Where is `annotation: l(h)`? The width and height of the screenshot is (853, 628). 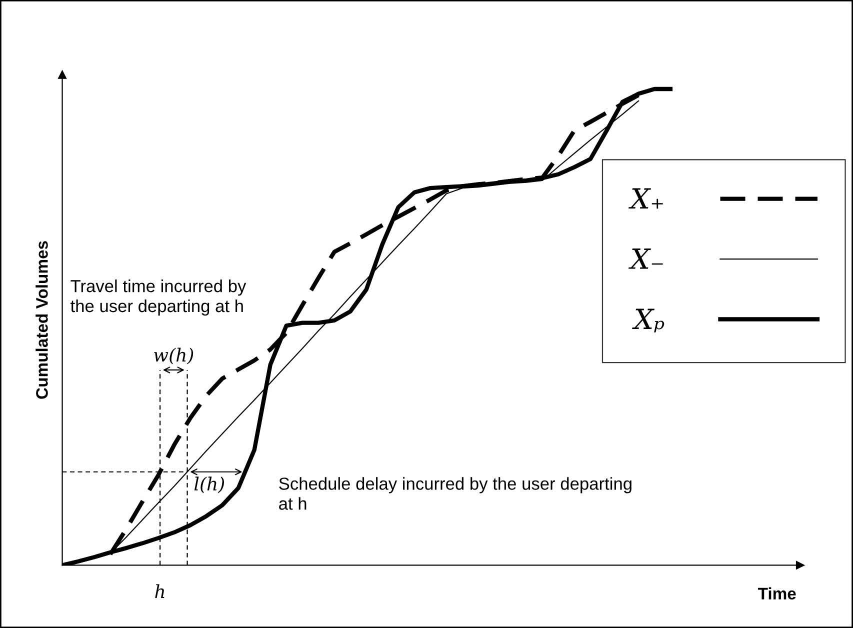 annotation: l(h) is located at coordinates (209, 485).